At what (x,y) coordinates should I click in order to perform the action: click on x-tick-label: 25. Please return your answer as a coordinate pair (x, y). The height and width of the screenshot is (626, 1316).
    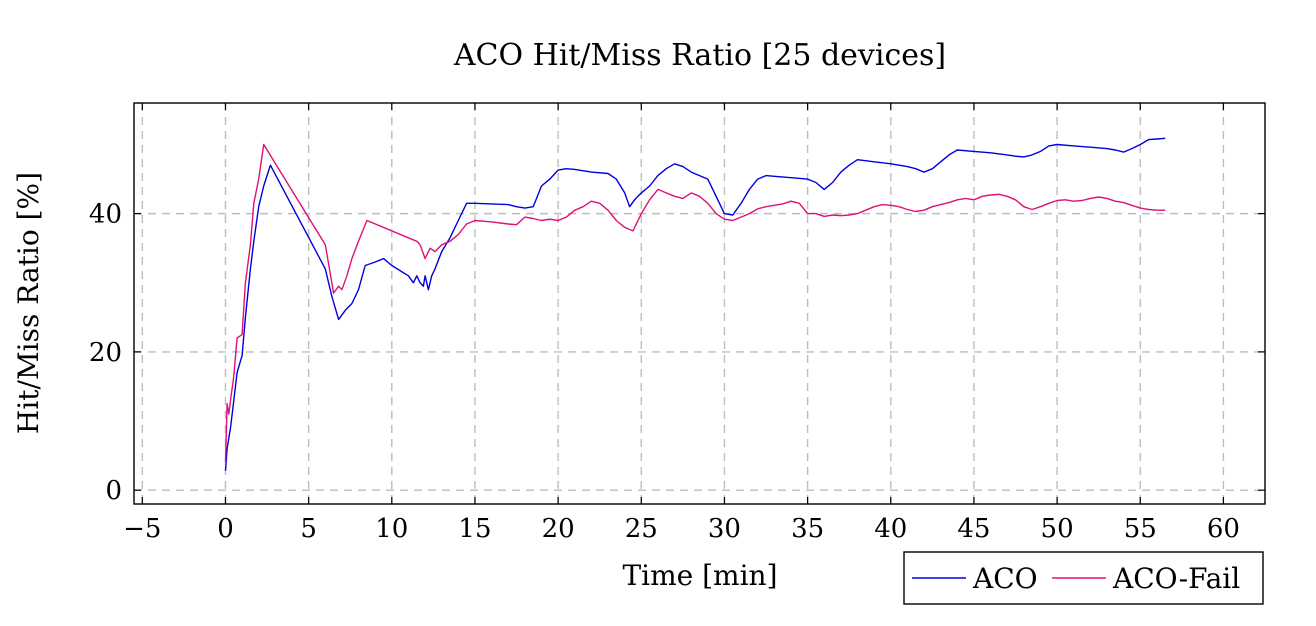
    Looking at the image, I should click on (641, 529).